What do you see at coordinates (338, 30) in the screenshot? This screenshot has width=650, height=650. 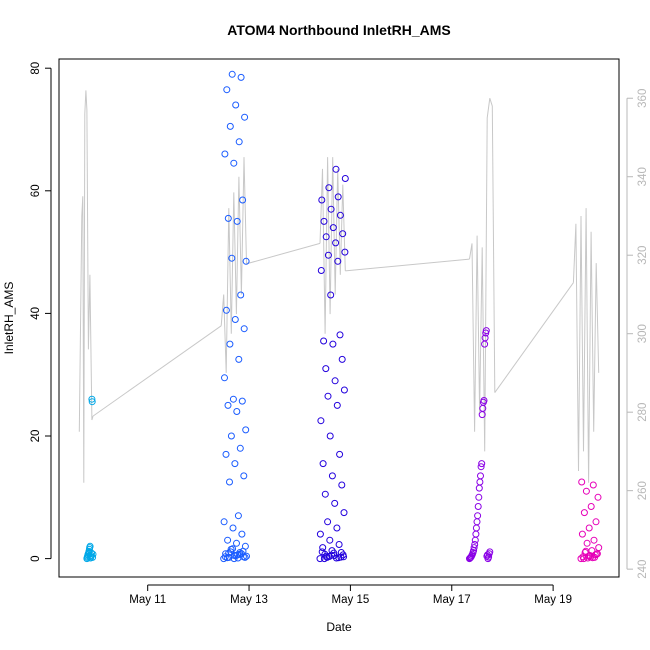 I see `chart-title: ATOM4 Northbound InletRH_AMS` at bounding box center [338, 30].